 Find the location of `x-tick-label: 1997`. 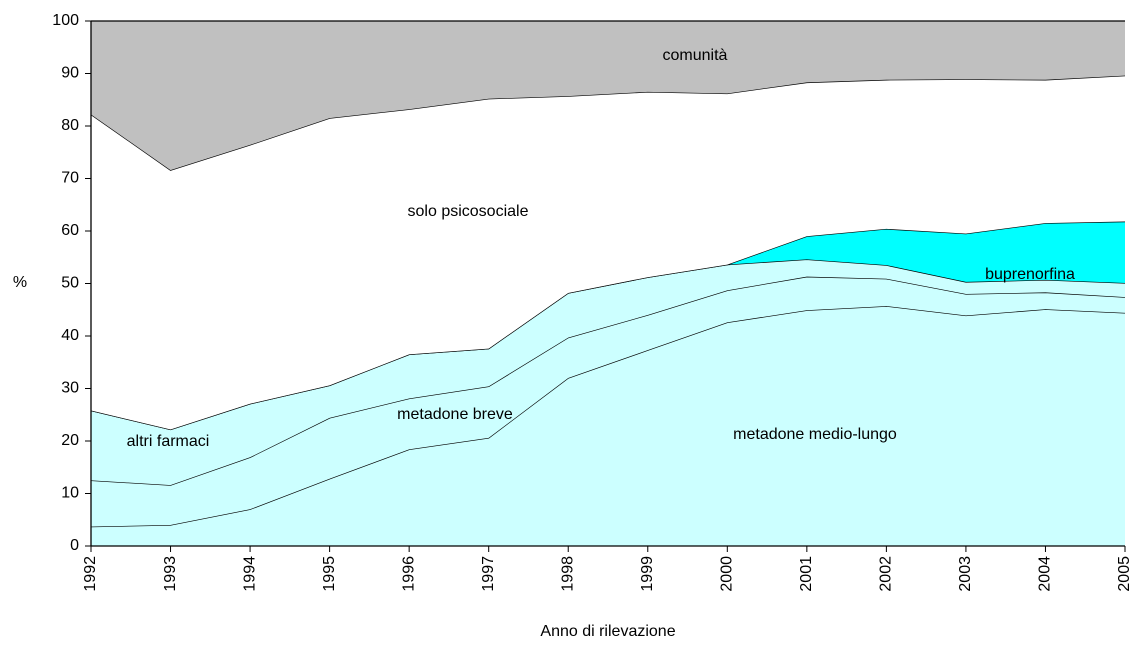

x-tick-label: 1997 is located at coordinates (488, 574).